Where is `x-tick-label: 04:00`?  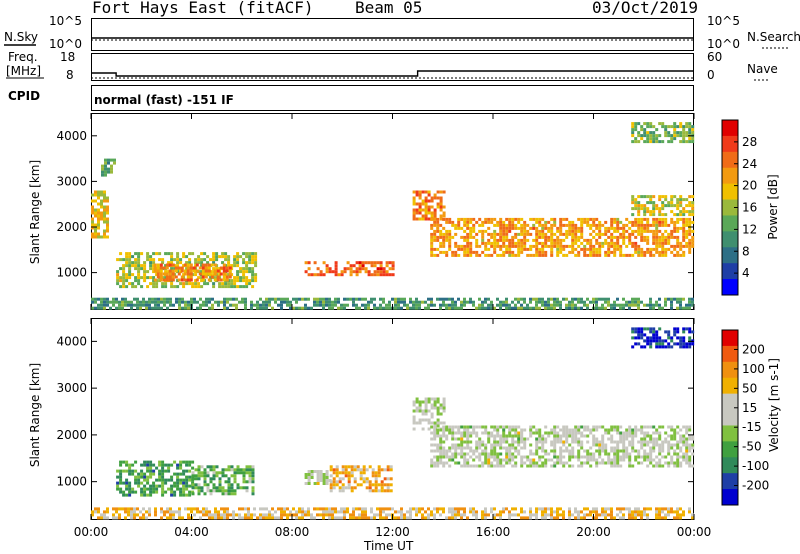
x-tick-label: 04:00 is located at coordinates (191, 532).